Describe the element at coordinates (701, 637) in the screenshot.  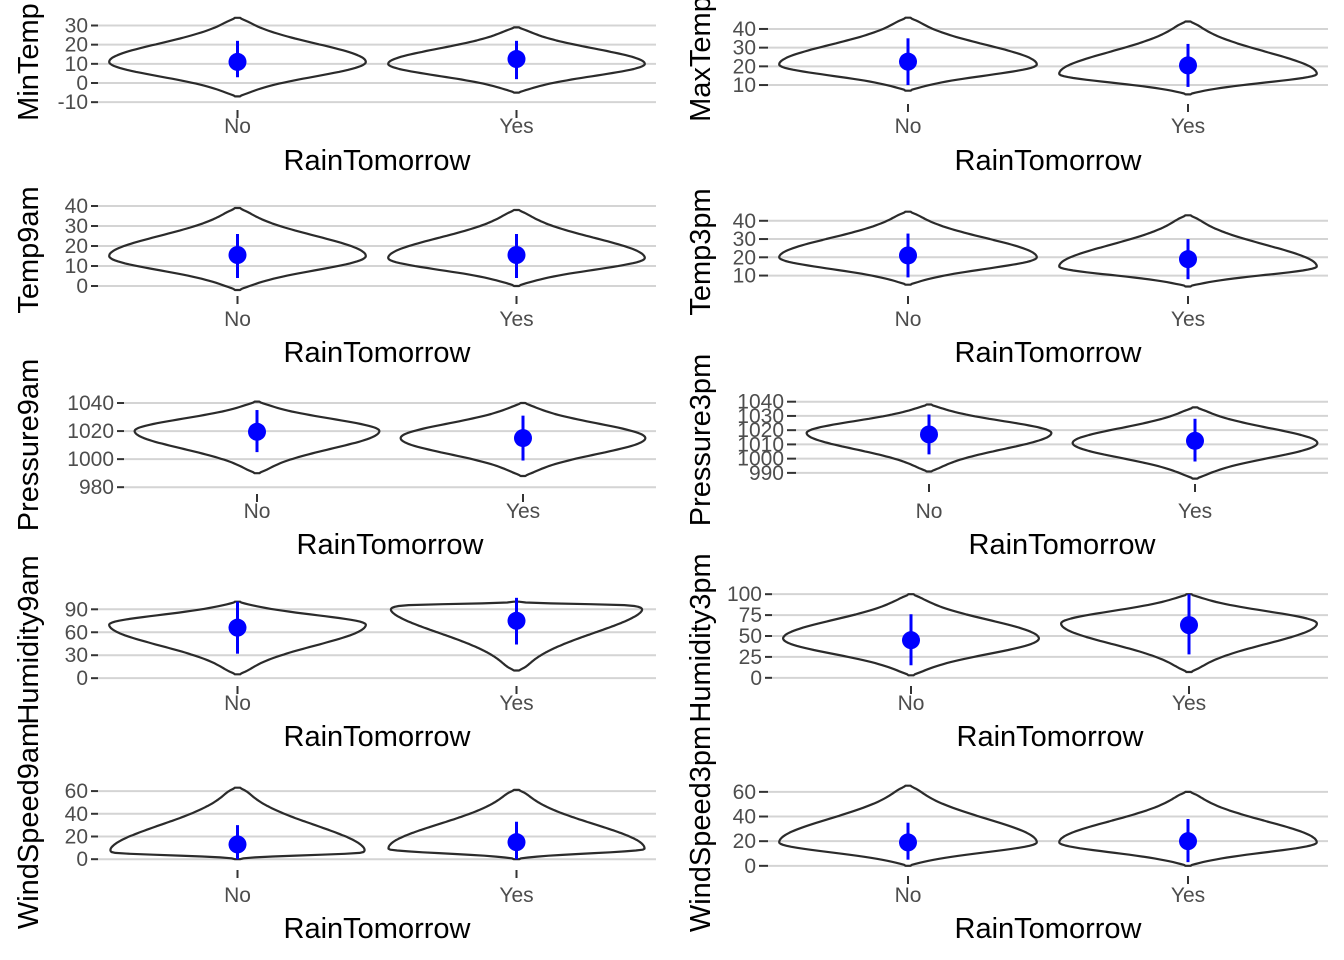
I see `y-axis-label: Humidity3pm` at that location.